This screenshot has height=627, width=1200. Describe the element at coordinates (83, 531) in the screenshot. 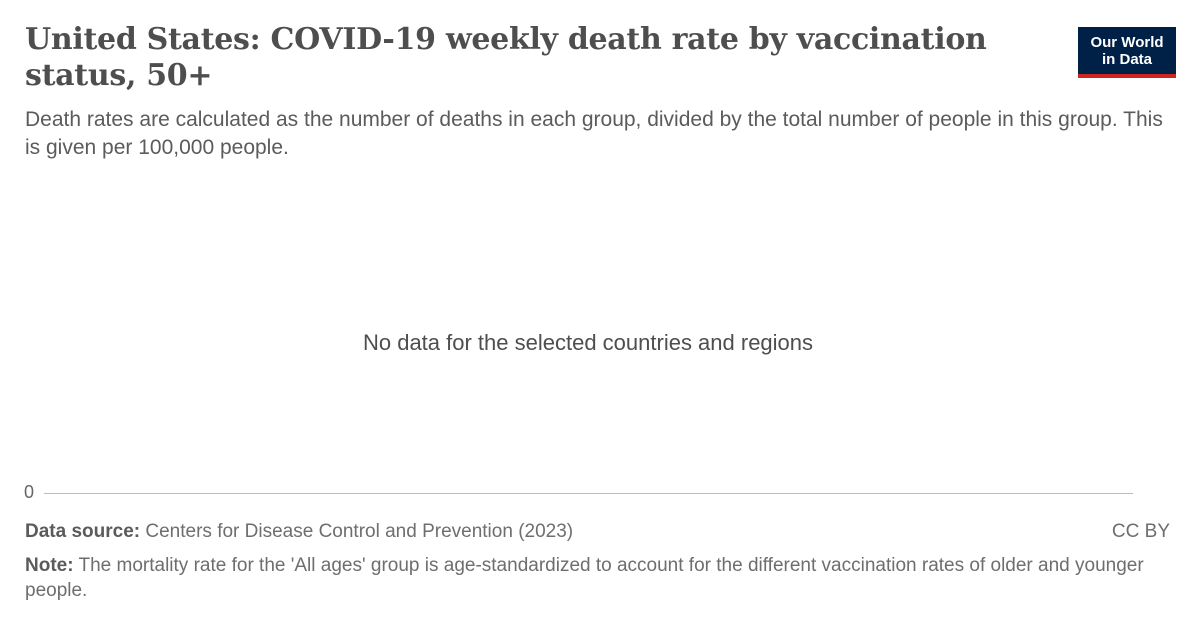

I see `source-label: Data source:` at that location.